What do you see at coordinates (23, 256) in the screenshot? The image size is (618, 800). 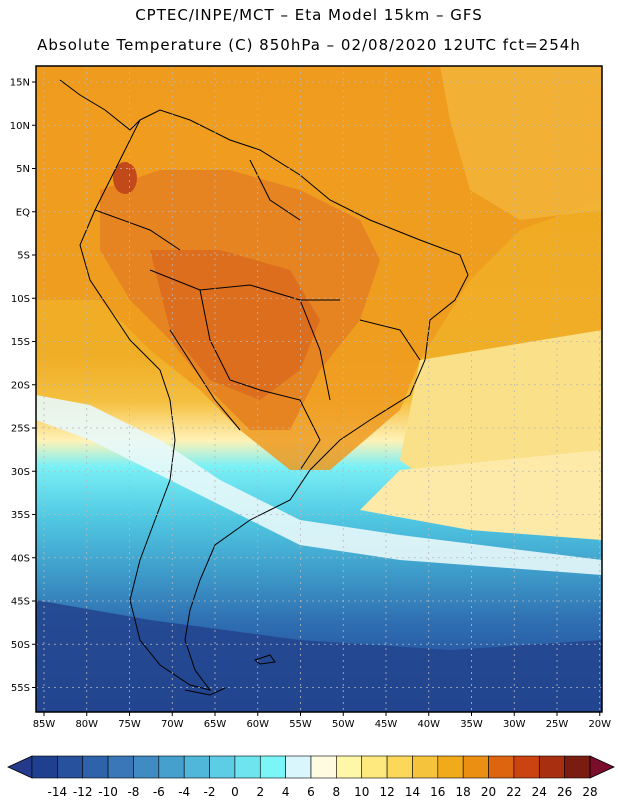 I see `lat-label: 5S` at bounding box center [23, 256].